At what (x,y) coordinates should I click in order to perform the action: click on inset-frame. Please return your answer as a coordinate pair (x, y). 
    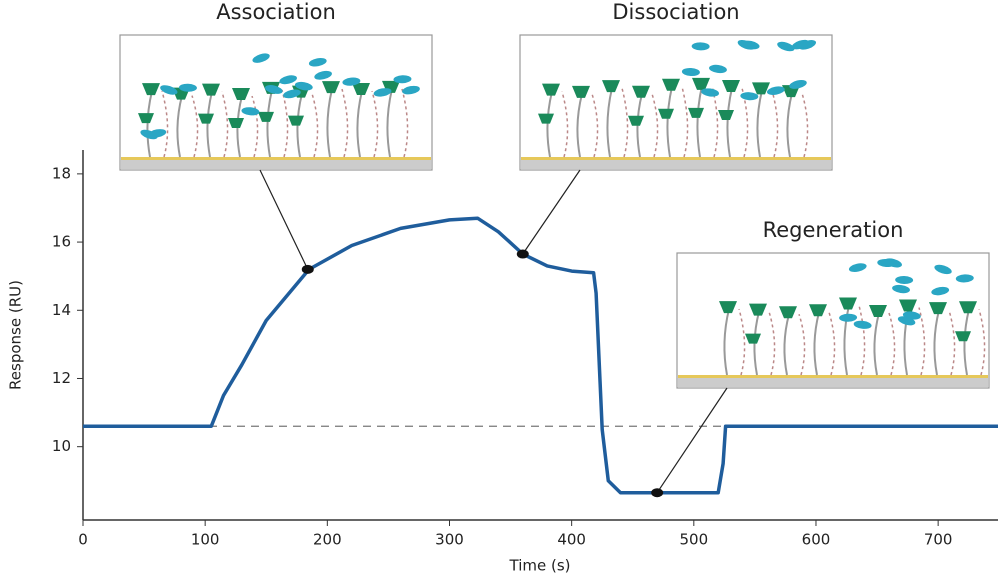
    Looking at the image, I should click on (676, 102).